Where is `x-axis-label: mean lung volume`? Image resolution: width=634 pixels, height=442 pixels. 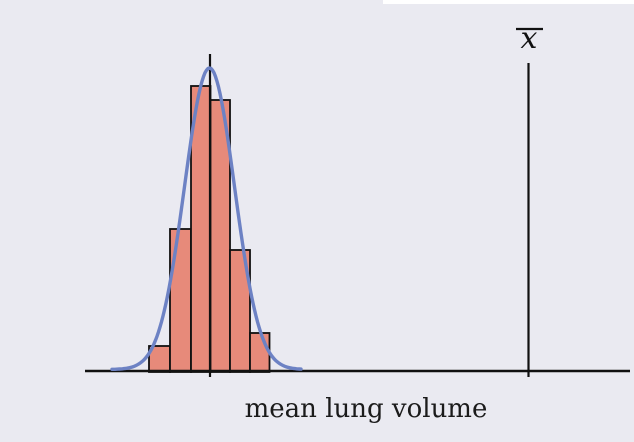
x-axis-label: mean lung volume is located at coordinates (366, 409).